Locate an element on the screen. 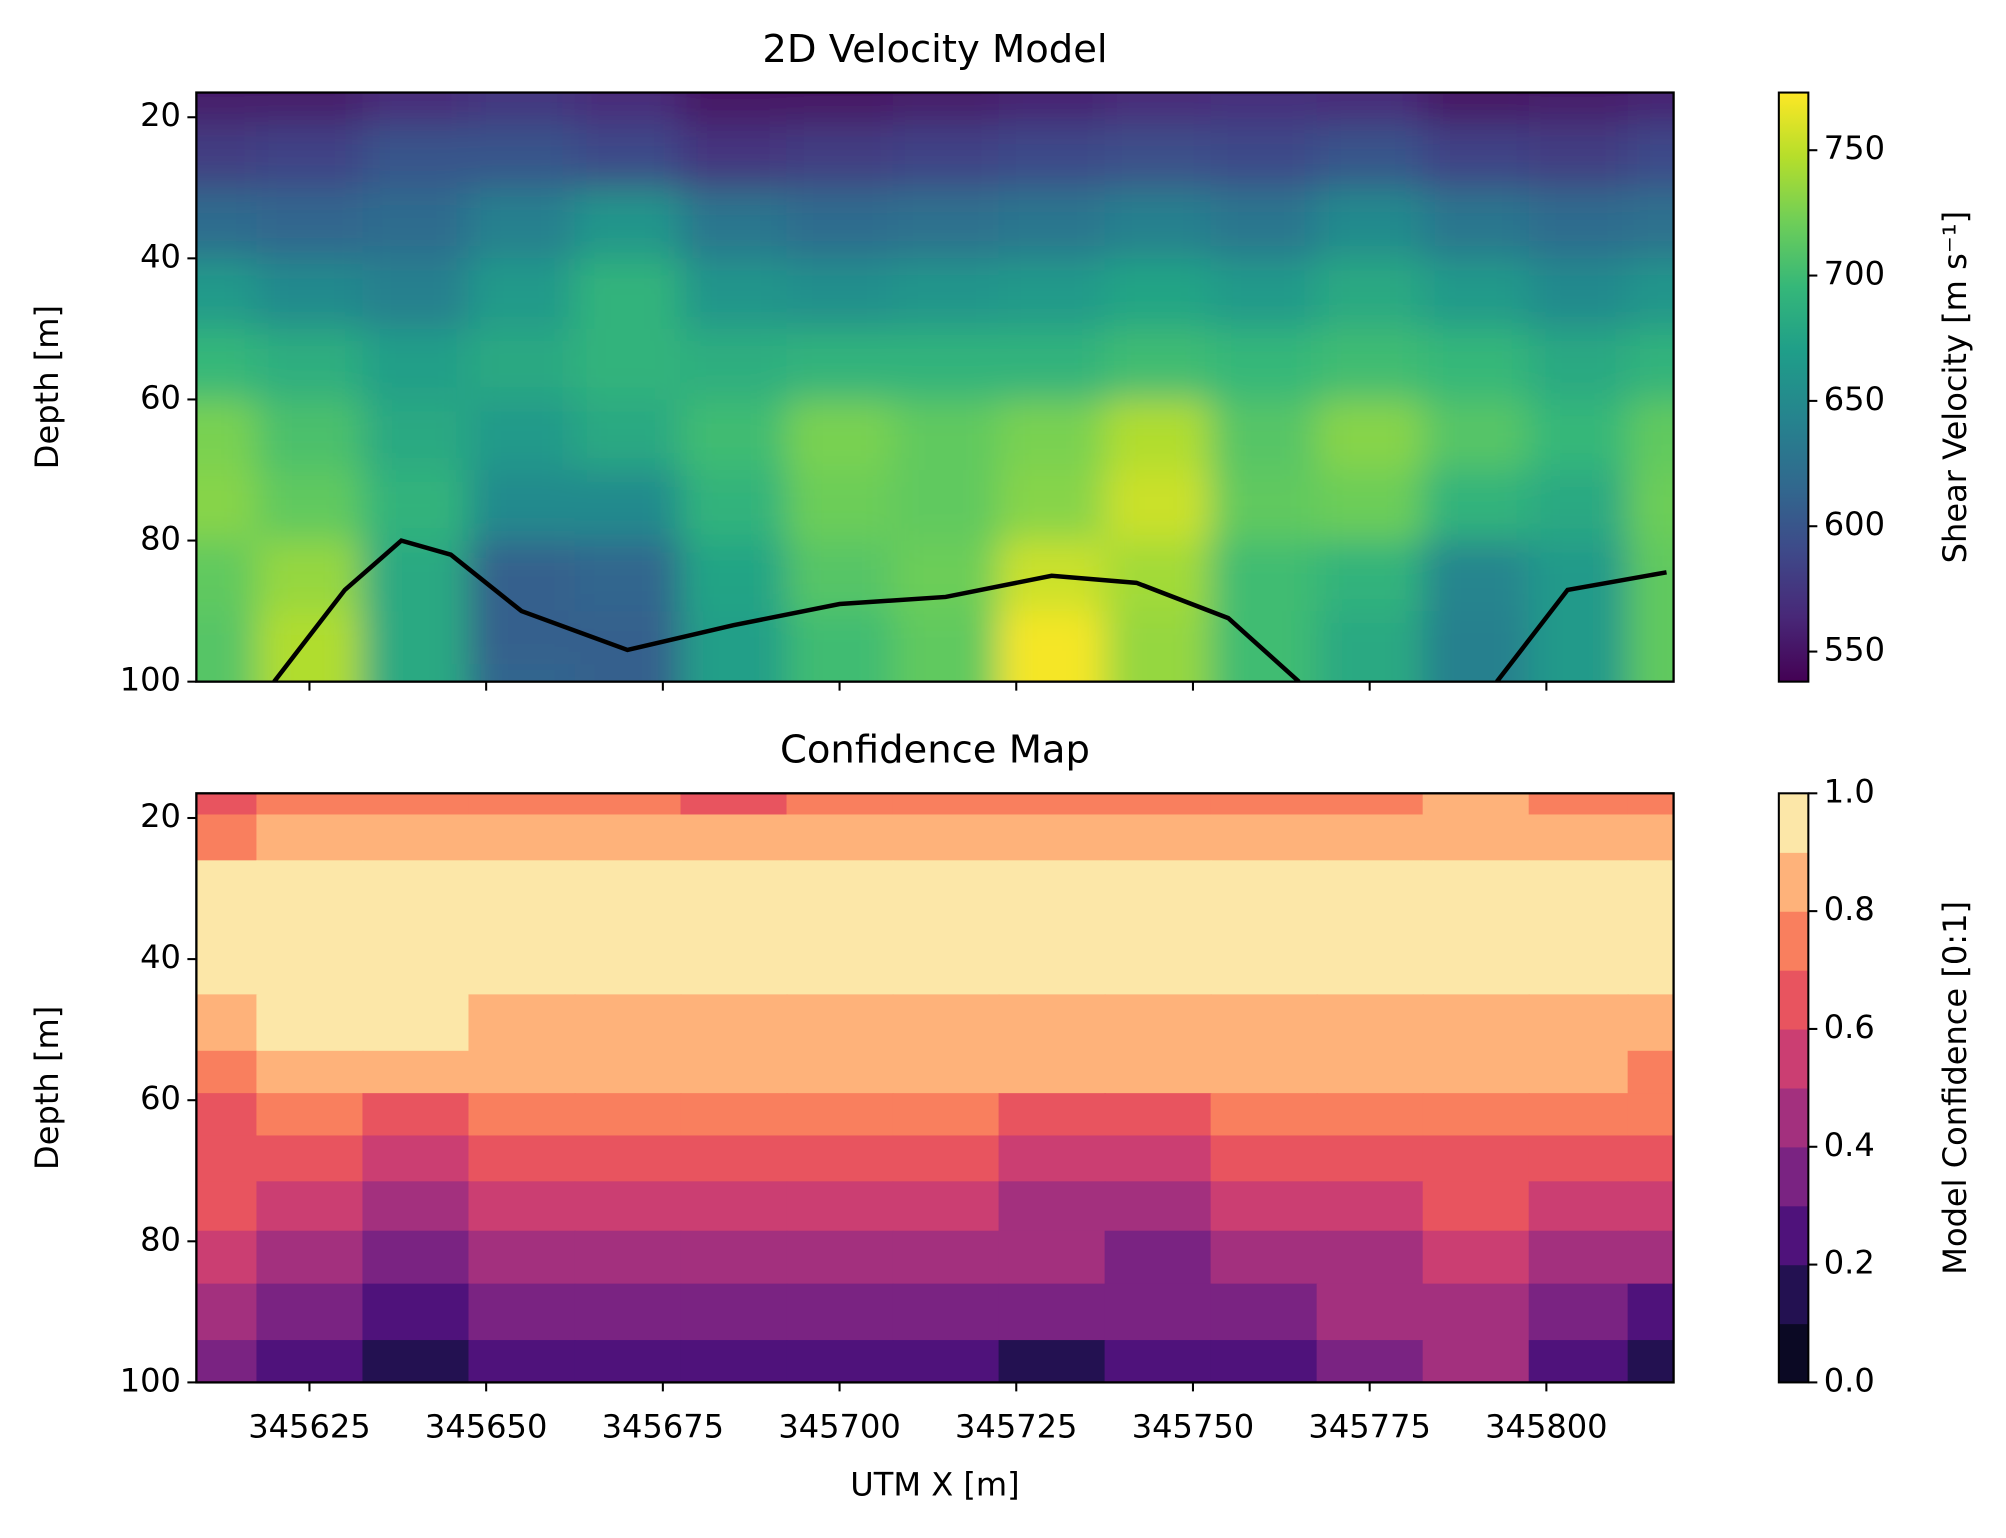 The width and height of the screenshot is (2006, 1538). x-tick-label: 345675 is located at coordinates (663, 1427).